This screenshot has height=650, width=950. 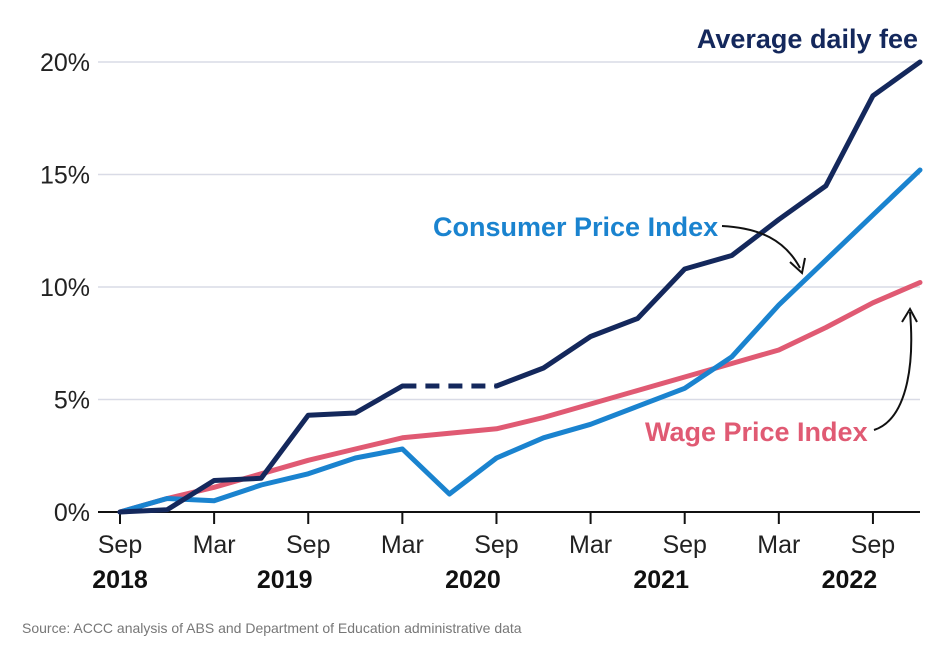 I want to click on y-axis-ticks: 0% 5% 10% 15% 20%, so click(x=65, y=288).